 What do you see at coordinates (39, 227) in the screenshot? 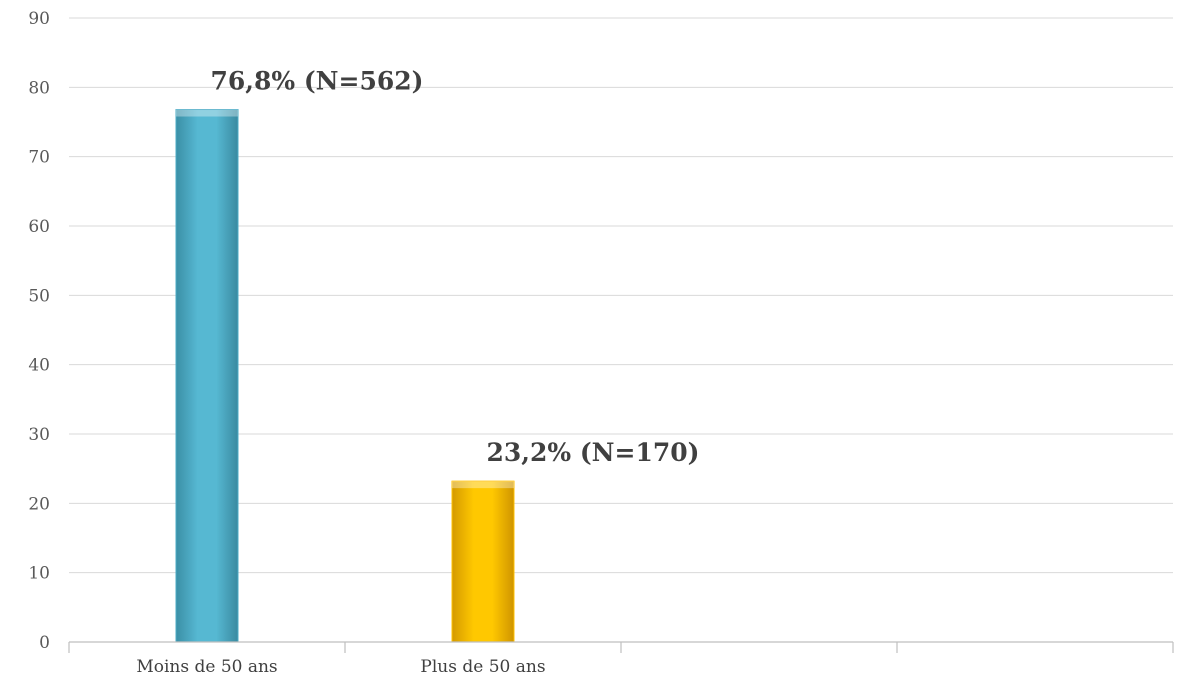
I see `y-tick-label-60: 60` at bounding box center [39, 227].